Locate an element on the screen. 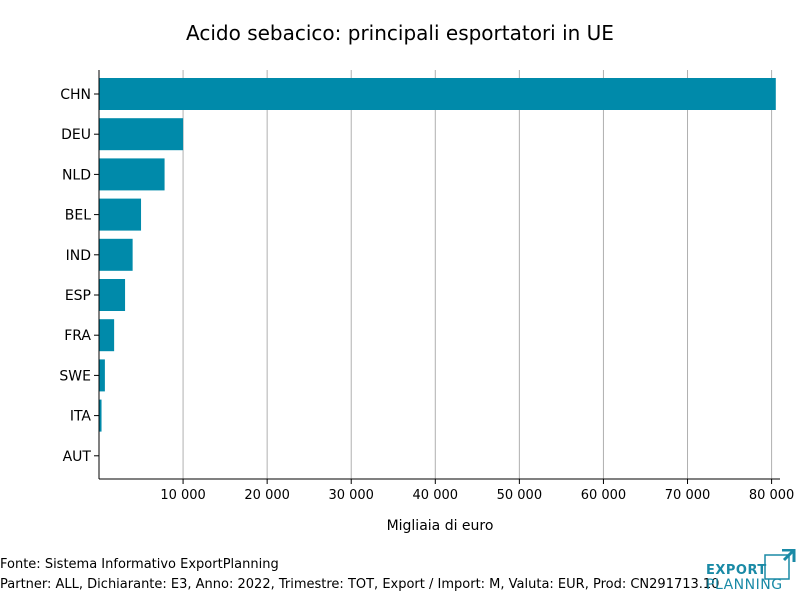 The width and height of the screenshot is (800, 600). bar-chn is located at coordinates (437, 94).